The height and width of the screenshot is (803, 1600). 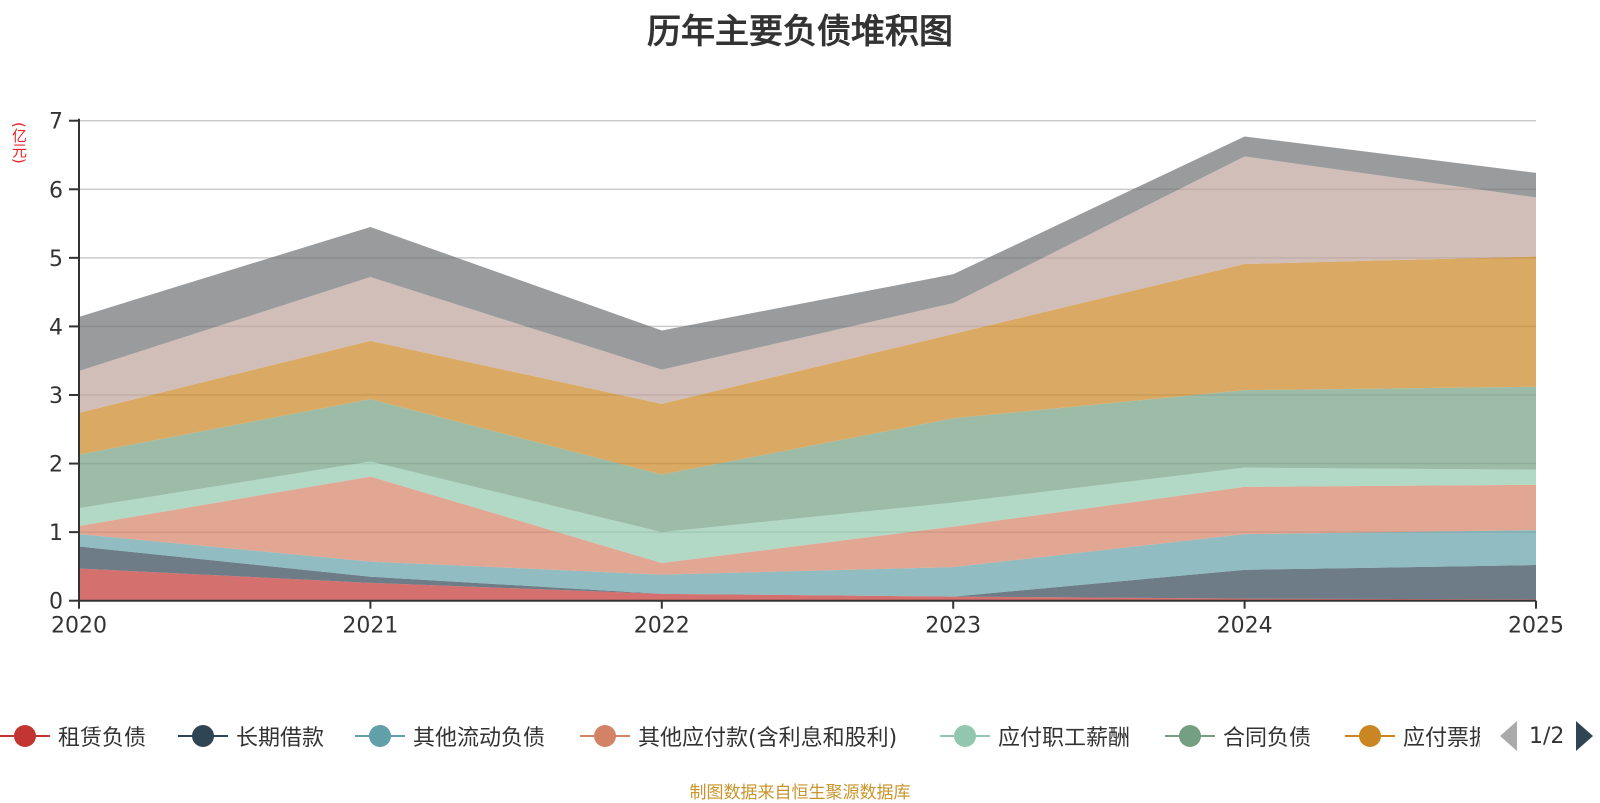 What do you see at coordinates (56, 190) in the screenshot?
I see `y-tick-label: 6` at bounding box center [56, 190].